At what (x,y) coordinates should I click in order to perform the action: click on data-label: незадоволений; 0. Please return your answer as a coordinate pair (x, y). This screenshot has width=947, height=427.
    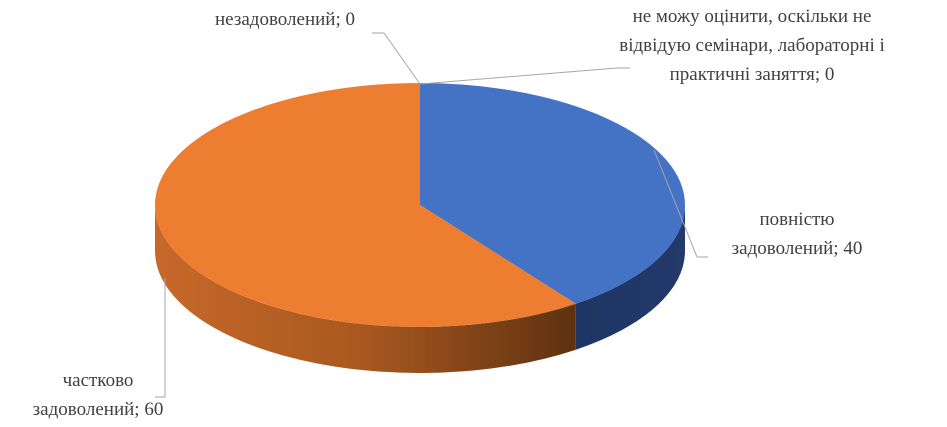
    Looking at the image, I should click on (285, 19).